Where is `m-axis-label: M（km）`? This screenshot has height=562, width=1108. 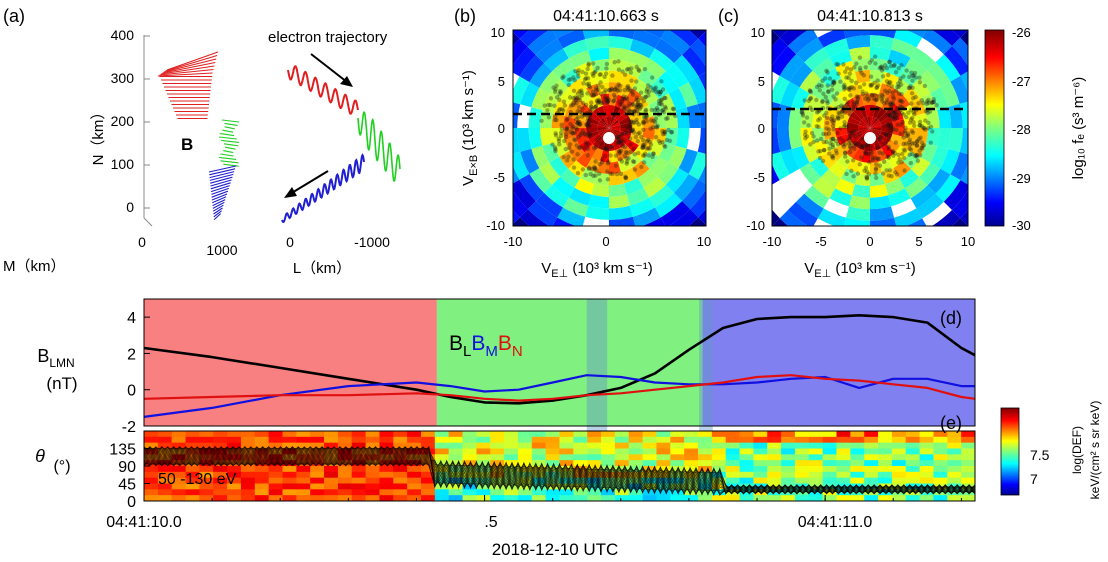
m-axis-label: M（km） is located at coordinates (34, 266).